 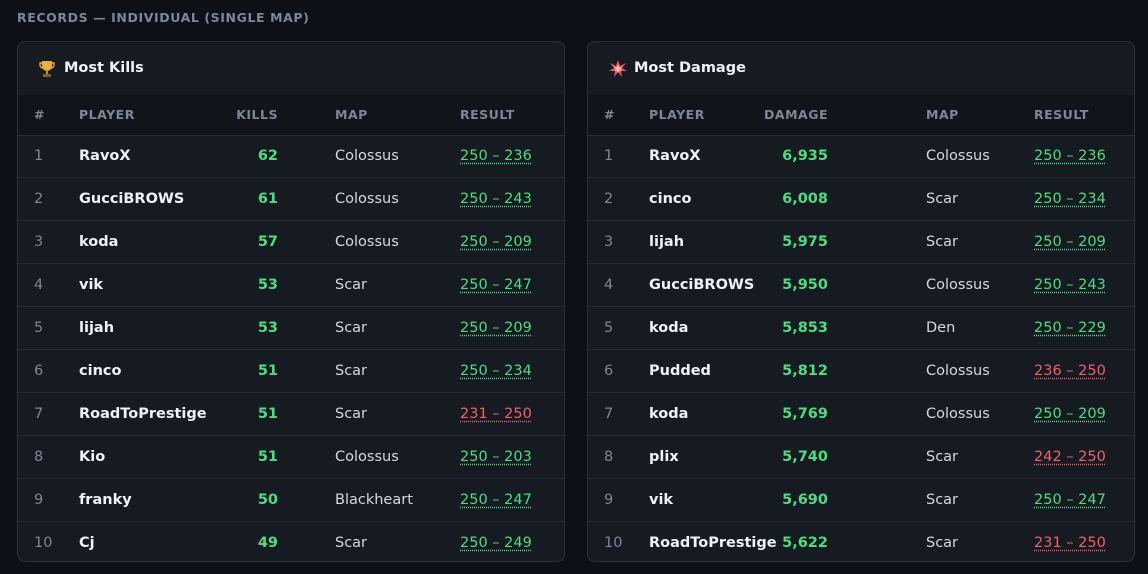 What do you see at coordinates (496, 543) in the screenshot?
I see `result: 250 – 249` at bounding box center [496, 543].